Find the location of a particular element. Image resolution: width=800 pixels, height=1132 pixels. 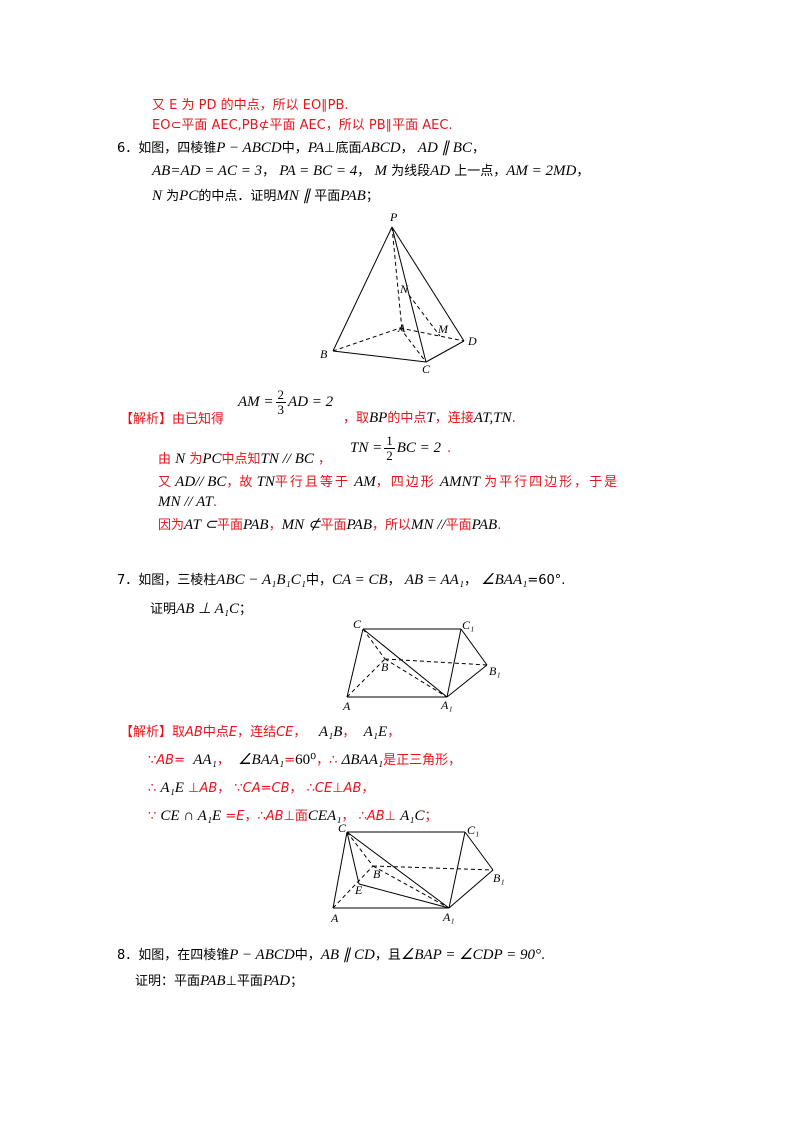

therefore-symbol: ∴ is located at coordinates (152, 788).